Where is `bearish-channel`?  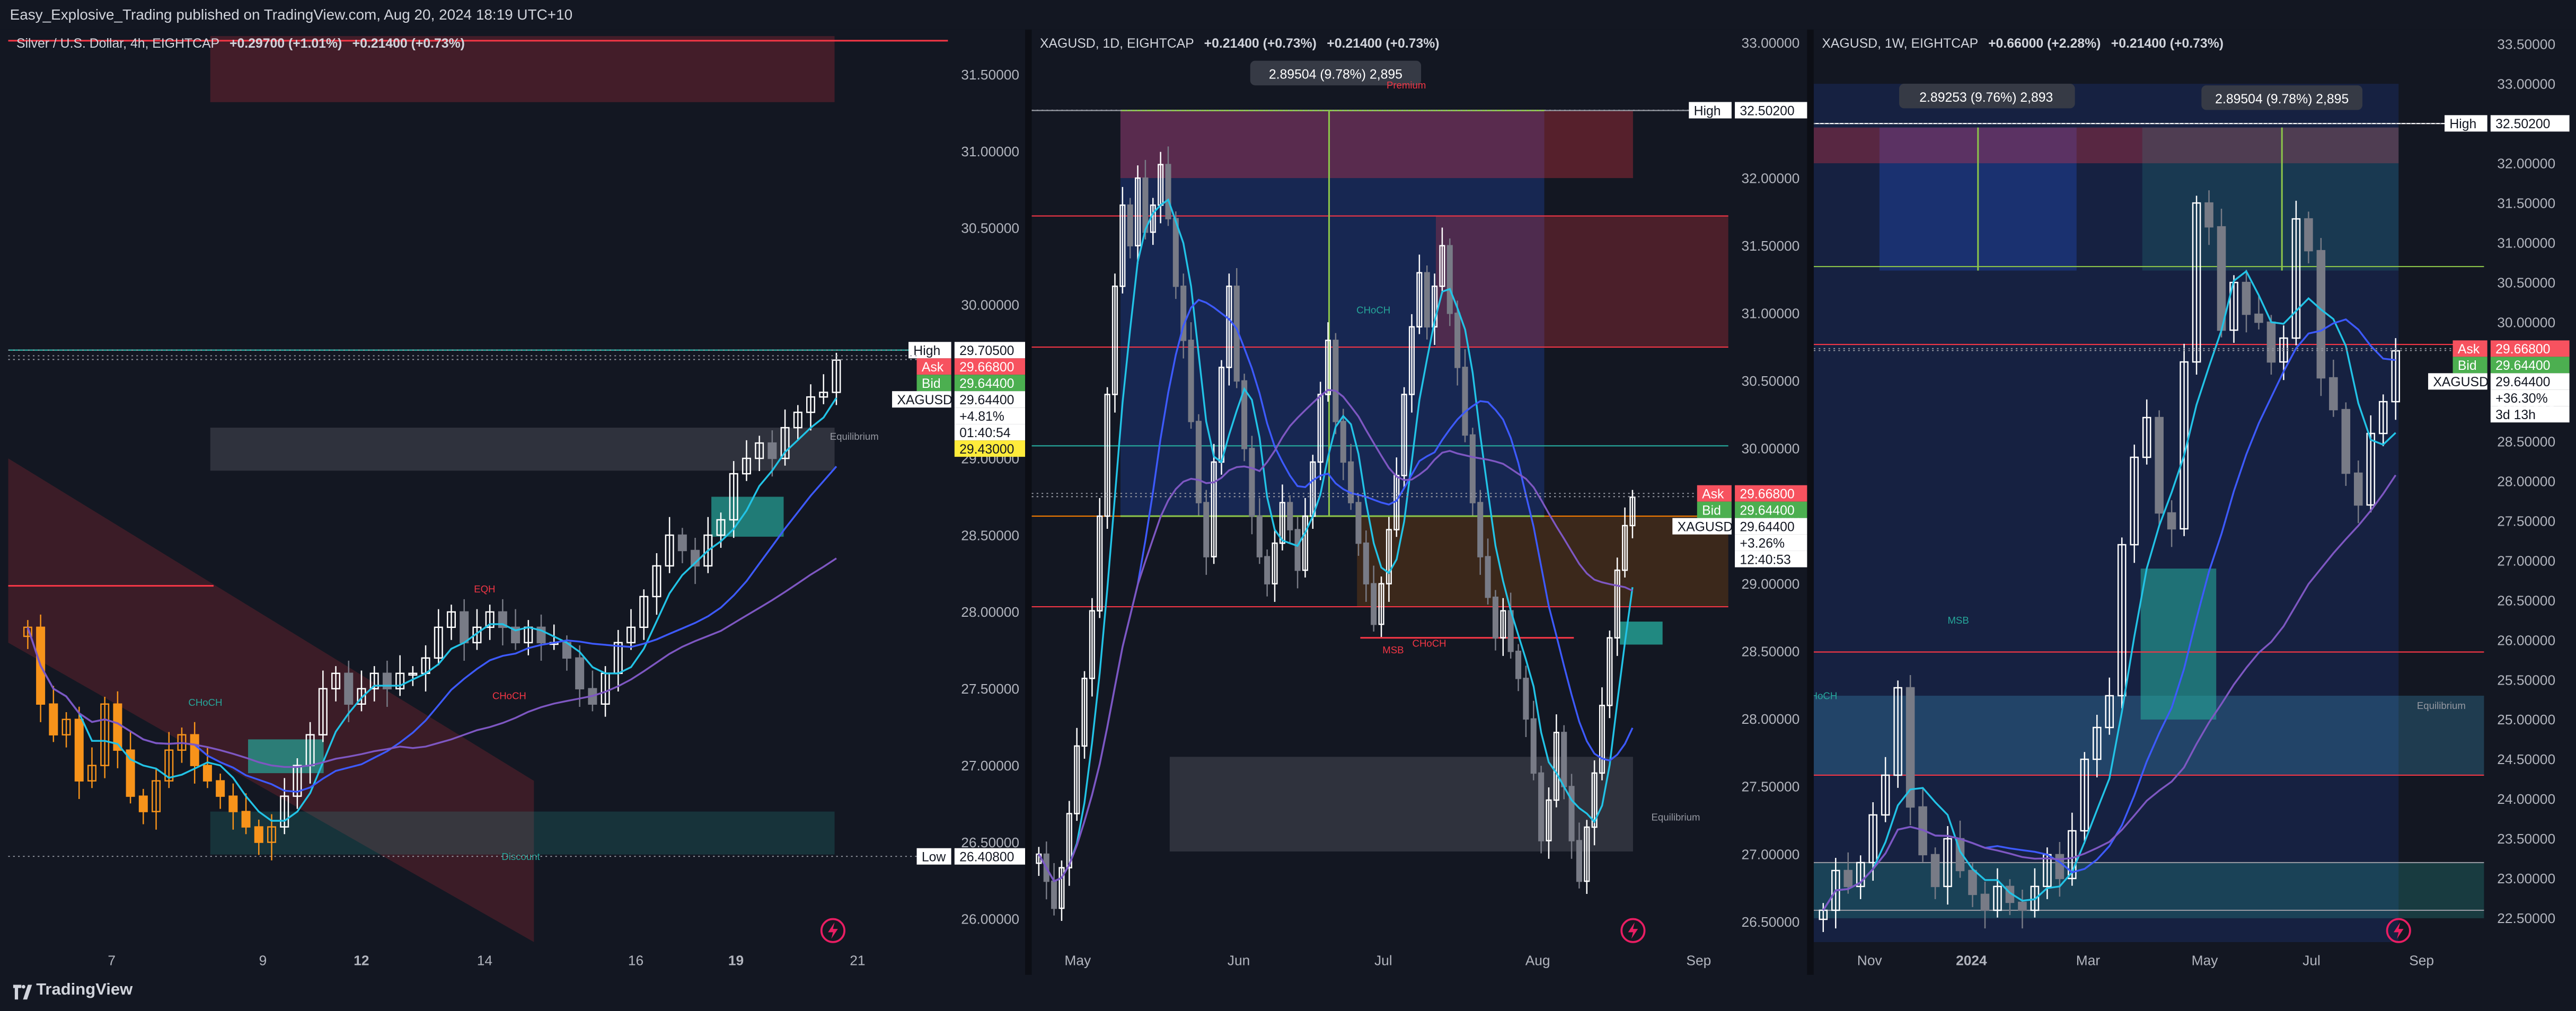
bearish-channel is located at coordinates (271, 700).